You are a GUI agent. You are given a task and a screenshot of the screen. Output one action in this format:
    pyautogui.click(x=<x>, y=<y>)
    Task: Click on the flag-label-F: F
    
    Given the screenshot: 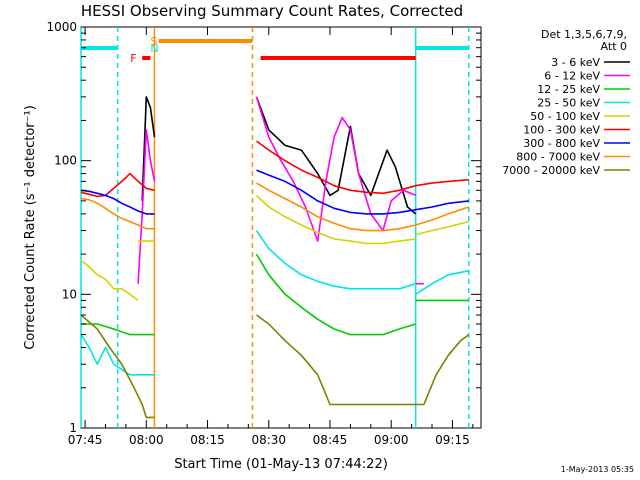 What is the action you would take?
    pyautogui.click(x=133, y=58)
    